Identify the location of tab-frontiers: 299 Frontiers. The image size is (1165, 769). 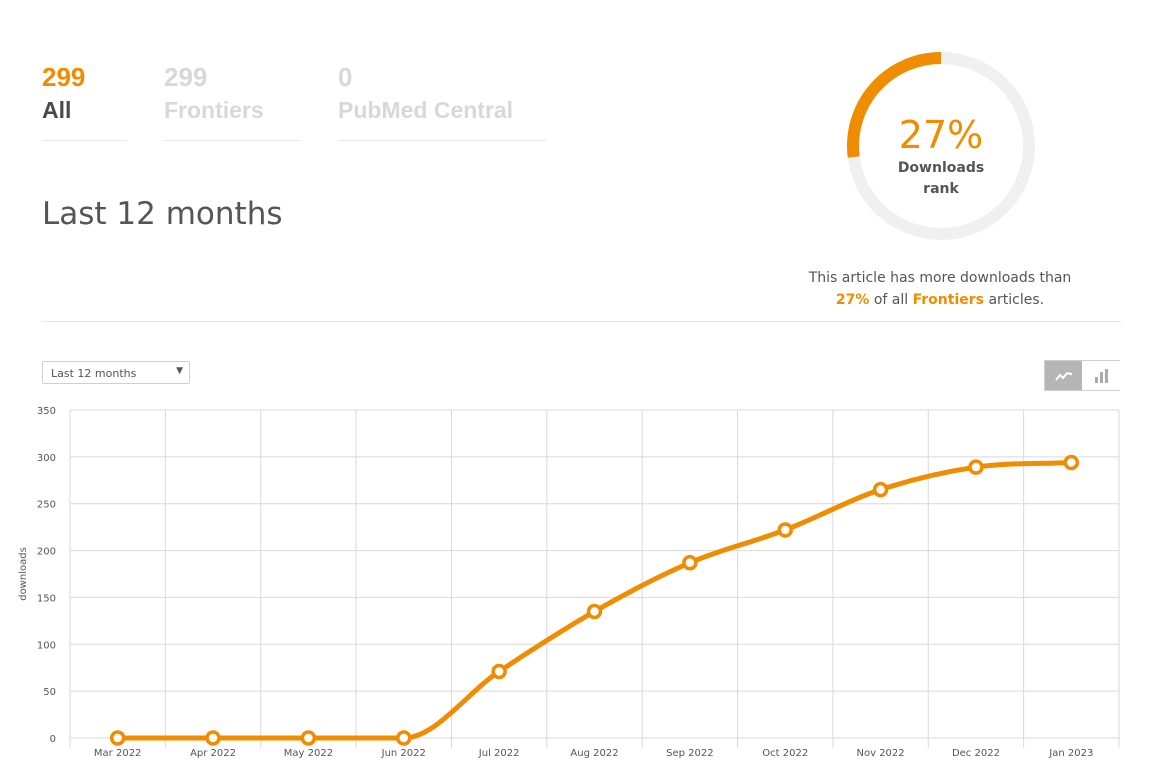
(232, 101).